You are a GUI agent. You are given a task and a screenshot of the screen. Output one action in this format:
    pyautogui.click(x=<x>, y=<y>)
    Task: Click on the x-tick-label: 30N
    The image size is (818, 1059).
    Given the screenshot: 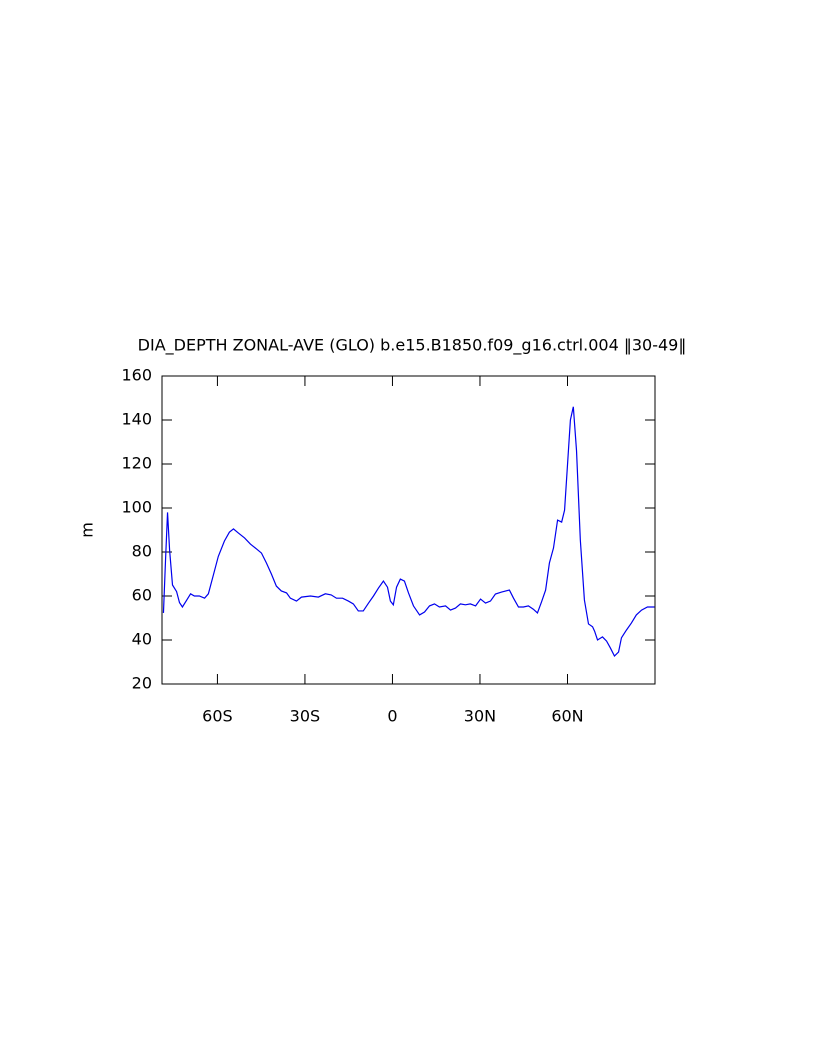 What is the action you would take?
    pyautogui.click(x=480, y=716)
    